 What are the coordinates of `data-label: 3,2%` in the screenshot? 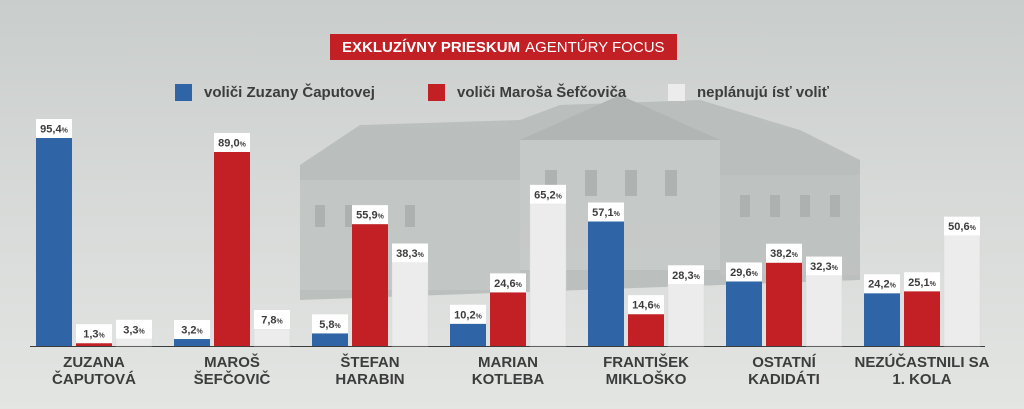 It's located at (192, 331).